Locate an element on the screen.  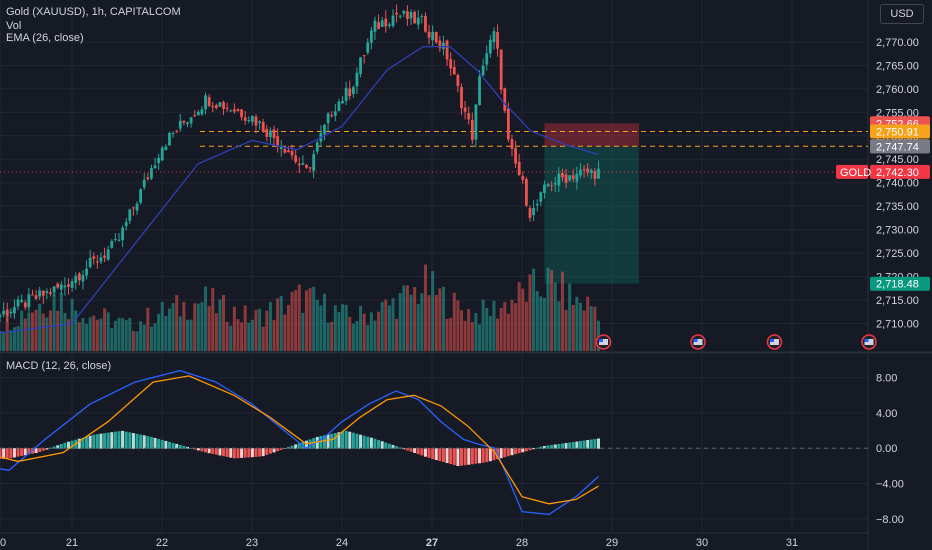
price-label-value: 2,718.48 is located at coordinates (897, 285).